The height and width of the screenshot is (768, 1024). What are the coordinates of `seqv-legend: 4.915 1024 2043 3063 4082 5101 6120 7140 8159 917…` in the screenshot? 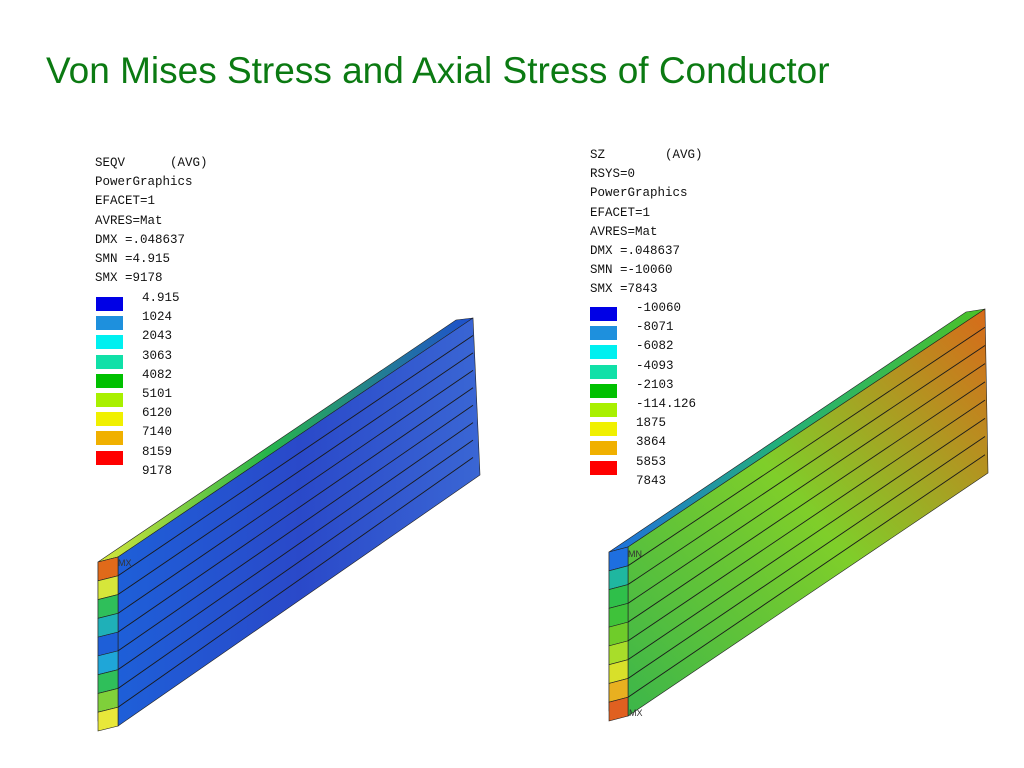 It's located at (156, 388).